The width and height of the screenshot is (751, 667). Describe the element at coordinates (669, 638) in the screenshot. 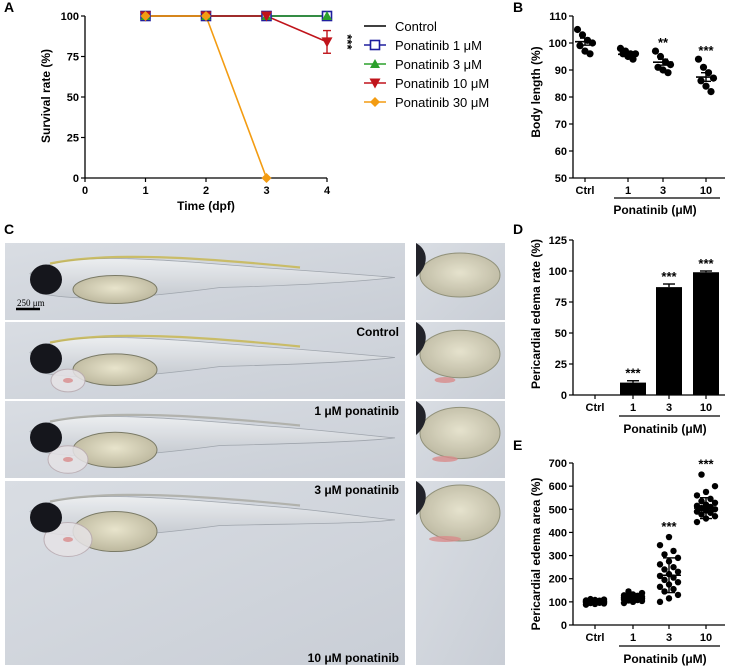

I see `chart-e-x-tick-label: 3` at that location.